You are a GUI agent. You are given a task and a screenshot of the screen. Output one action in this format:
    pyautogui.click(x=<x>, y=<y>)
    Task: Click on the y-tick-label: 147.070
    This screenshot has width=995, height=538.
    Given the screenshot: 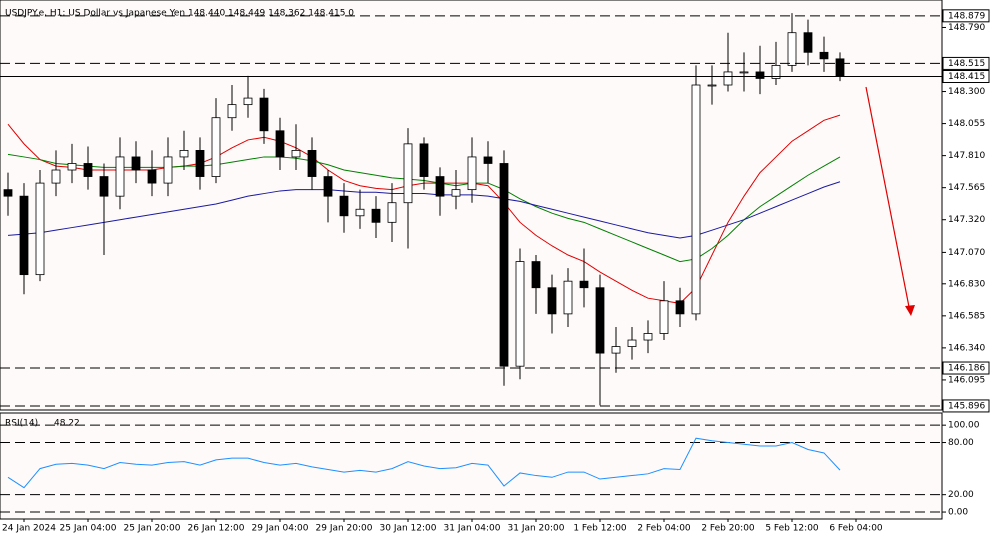 What is the action you would take?
    pyautogui.click(x=966, y=253)
    